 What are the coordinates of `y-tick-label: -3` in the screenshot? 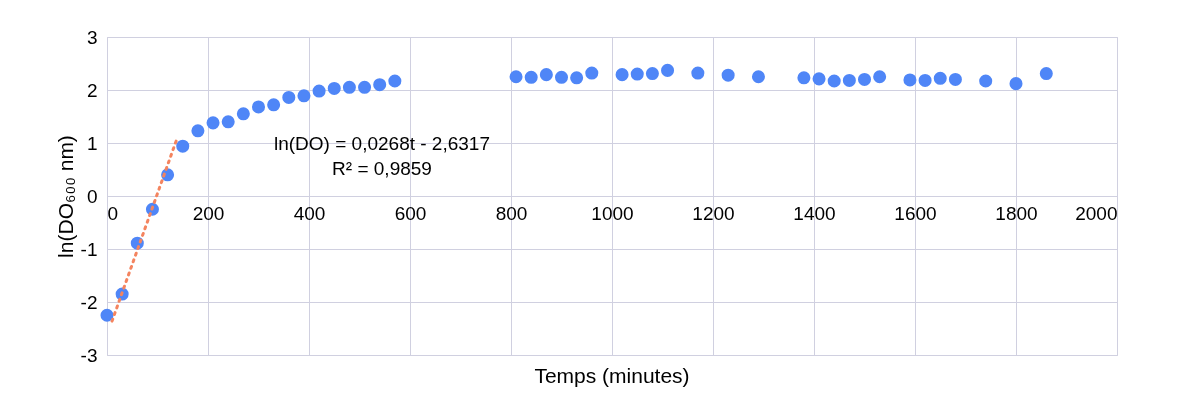 It's located at (89, 355).